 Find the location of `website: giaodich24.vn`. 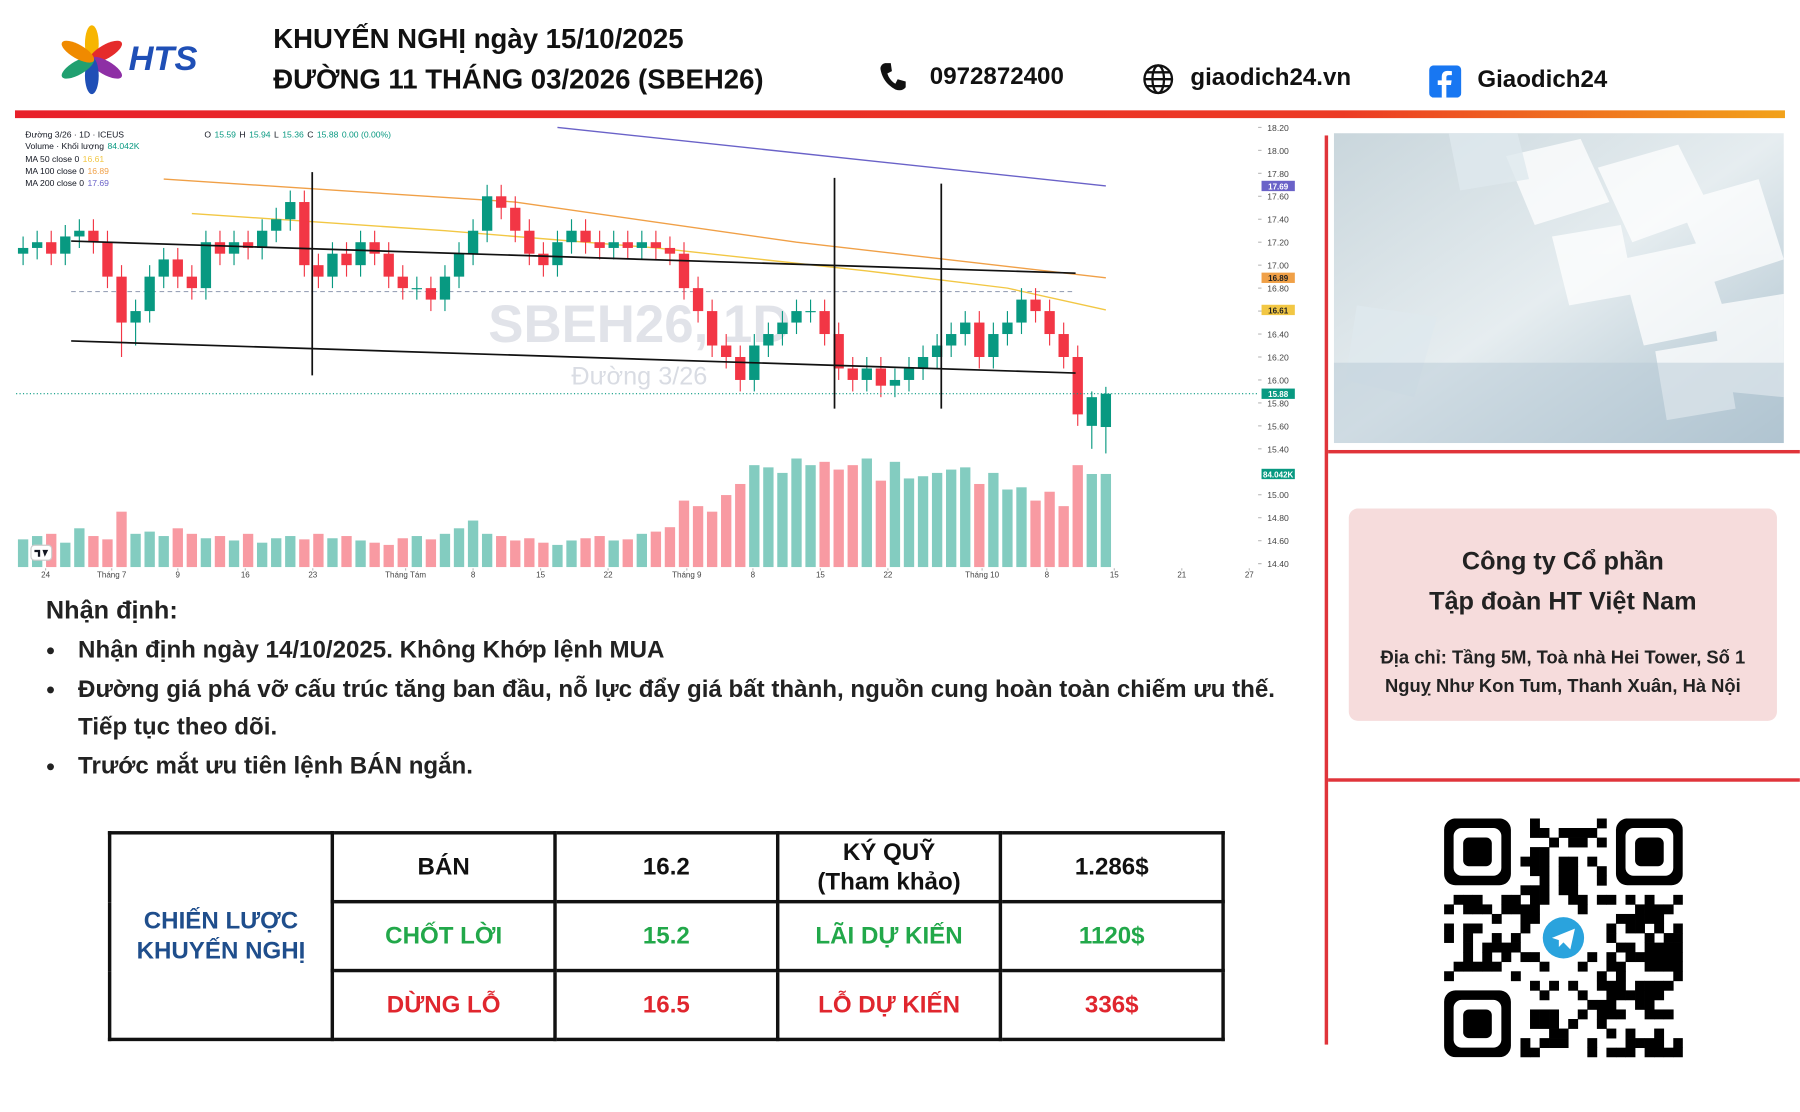

website: giaodich24.vn is located at coordinates (1271, 77).